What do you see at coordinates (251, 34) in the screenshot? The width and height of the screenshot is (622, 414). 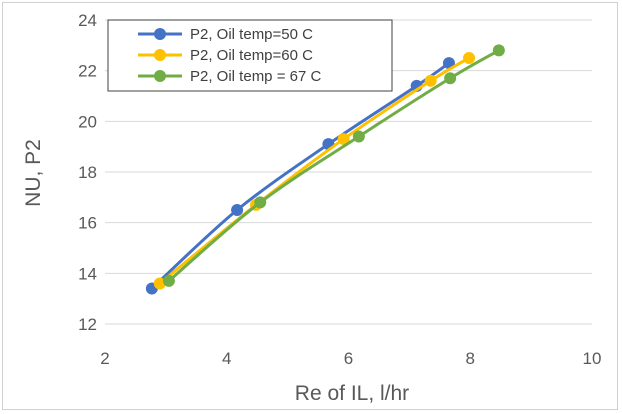 I see `legend-label: P2, Oil temp=50 C` at bounding box center [251, 34].